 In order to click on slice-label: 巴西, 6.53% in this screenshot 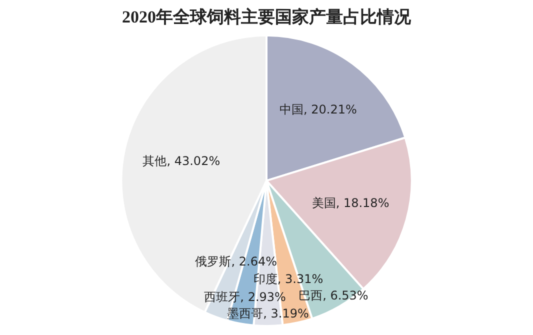, I will do `click(333, 295)`.